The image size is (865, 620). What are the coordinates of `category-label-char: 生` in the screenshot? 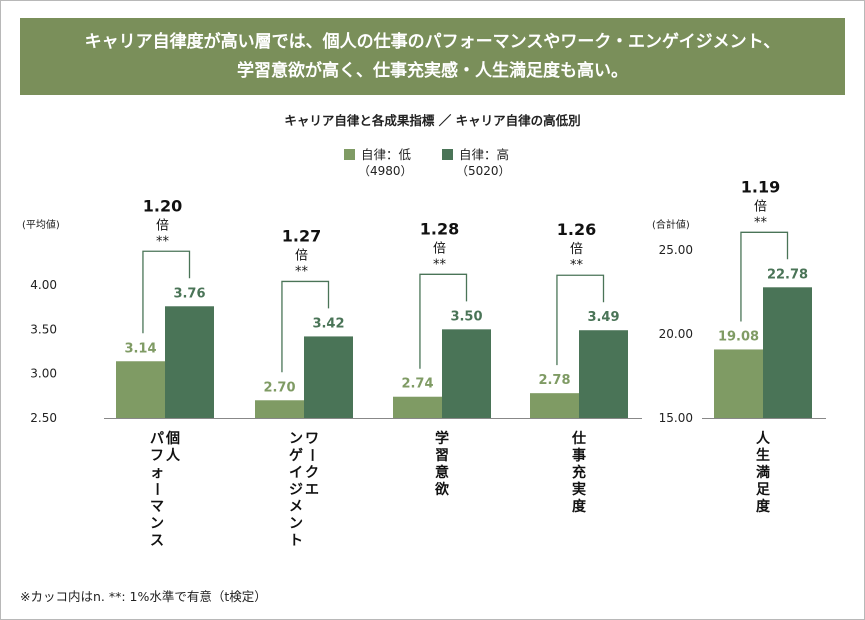 It's located at (763, 455).